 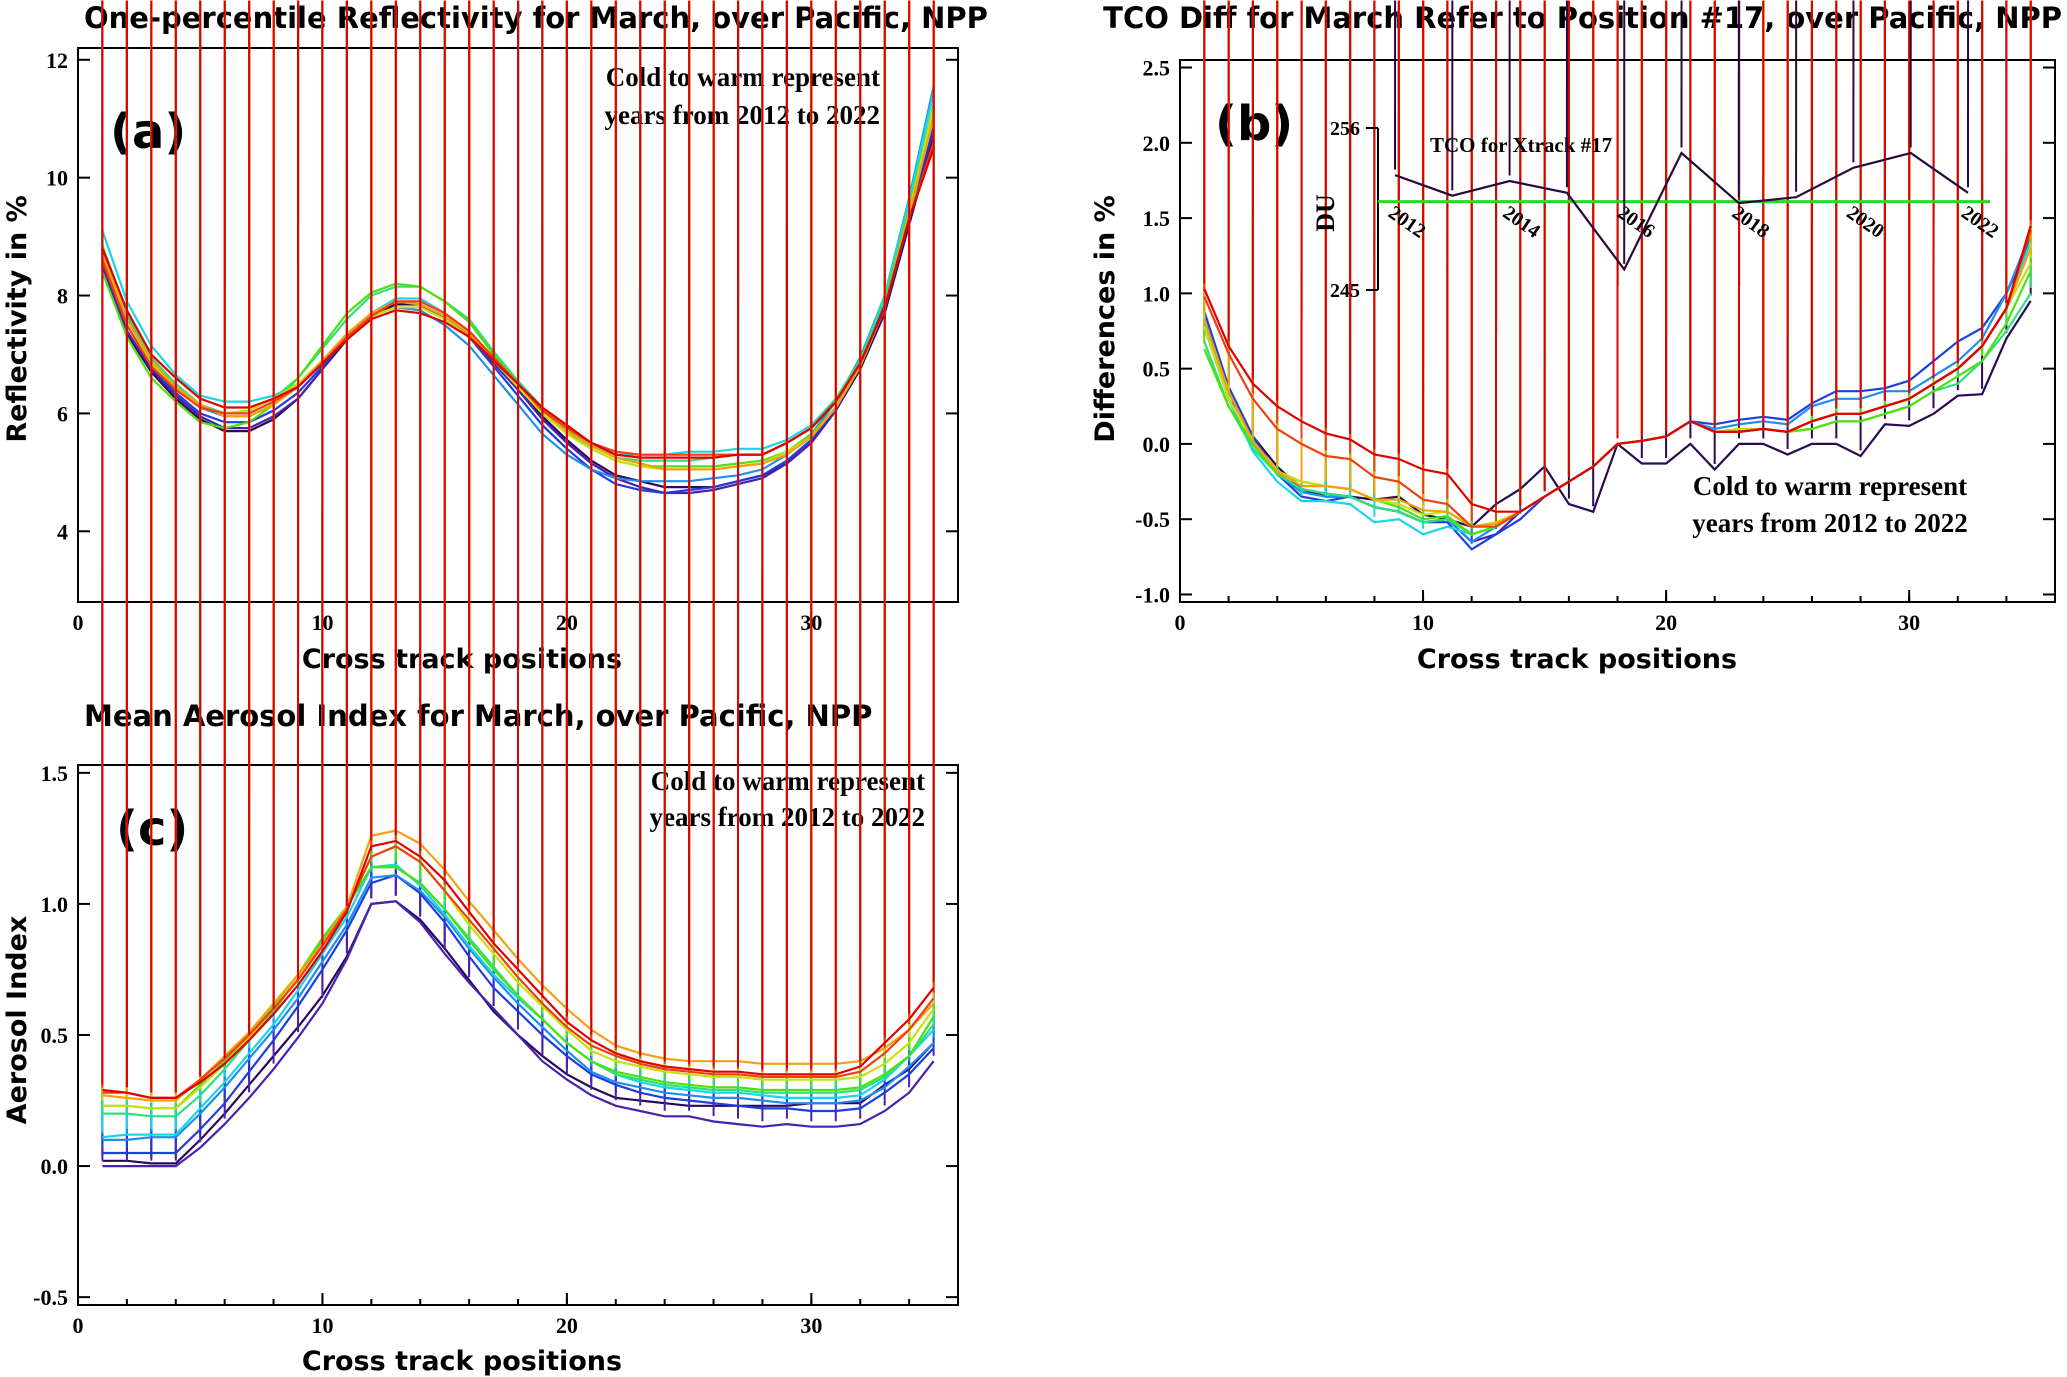 What do you see at coordinates (1979, 222) in the screenshot?
I see `inset-x-tick-label: 2022` at bounding box center [1979, 222].